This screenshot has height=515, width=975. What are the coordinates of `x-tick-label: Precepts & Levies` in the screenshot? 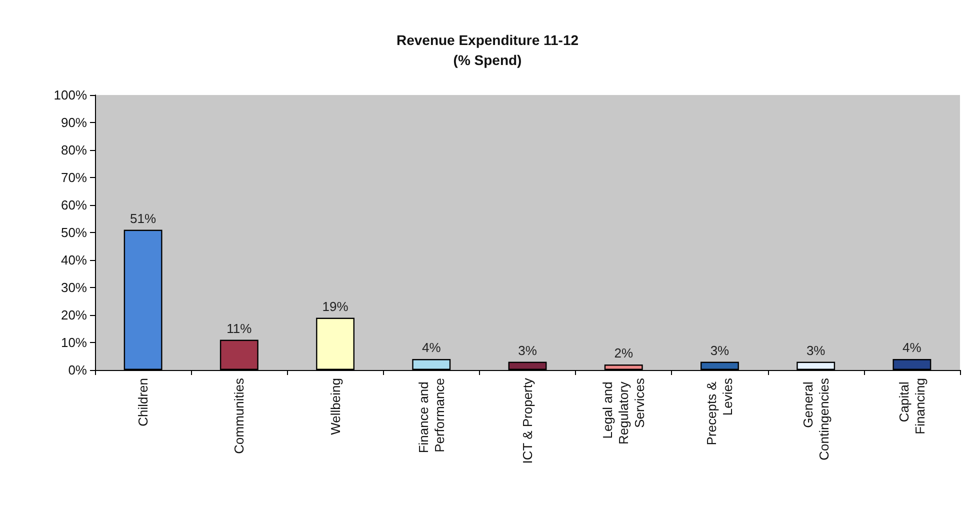 It's located at (720, 412).